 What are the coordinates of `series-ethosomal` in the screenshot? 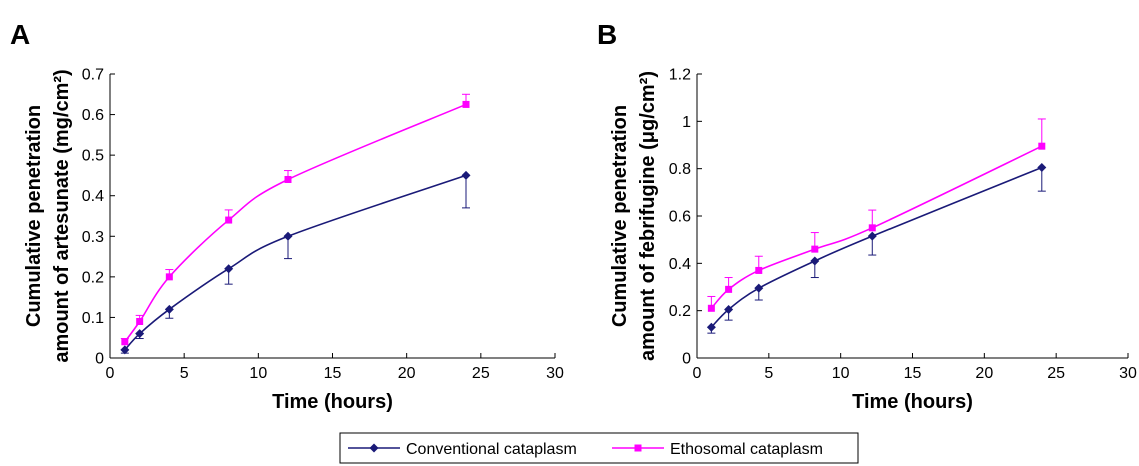 It's located at (876, 215).